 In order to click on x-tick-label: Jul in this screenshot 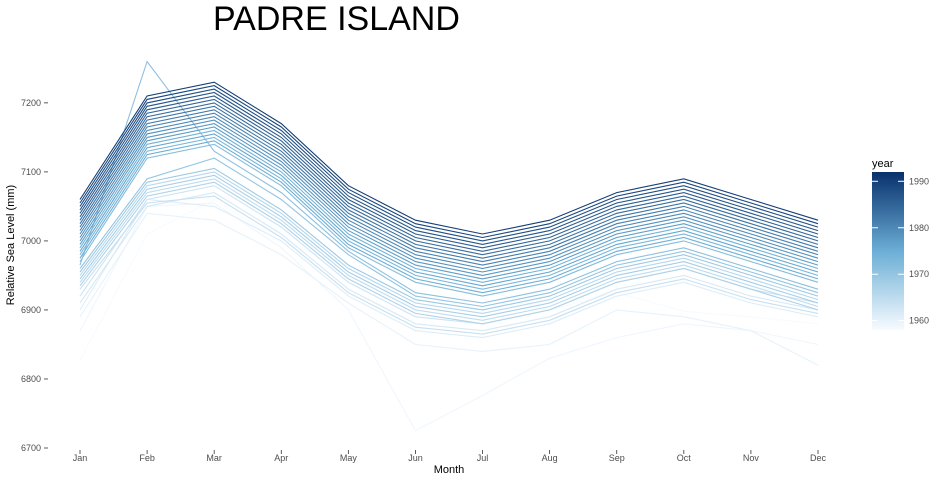, I will do `click(483, 458)`.